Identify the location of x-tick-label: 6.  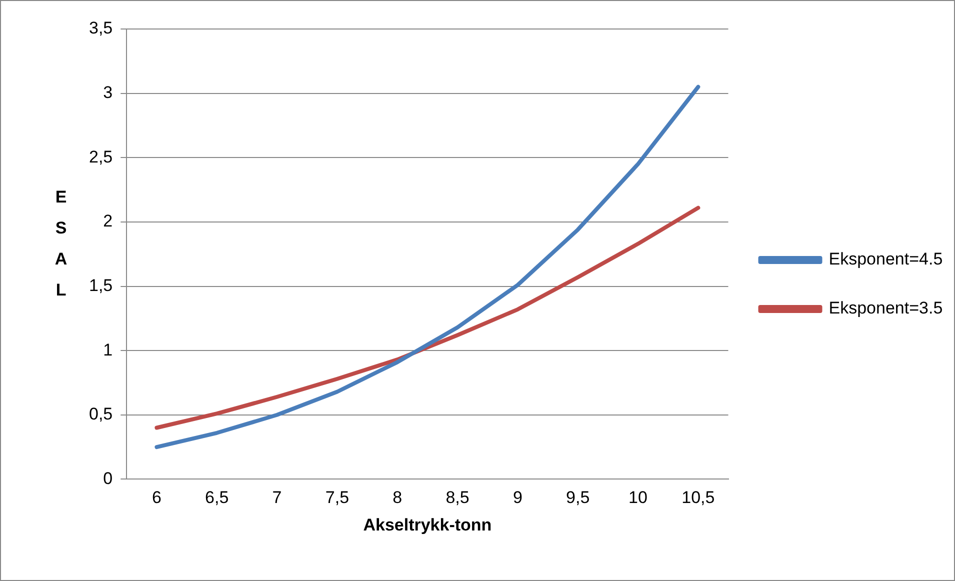
(157, 498).